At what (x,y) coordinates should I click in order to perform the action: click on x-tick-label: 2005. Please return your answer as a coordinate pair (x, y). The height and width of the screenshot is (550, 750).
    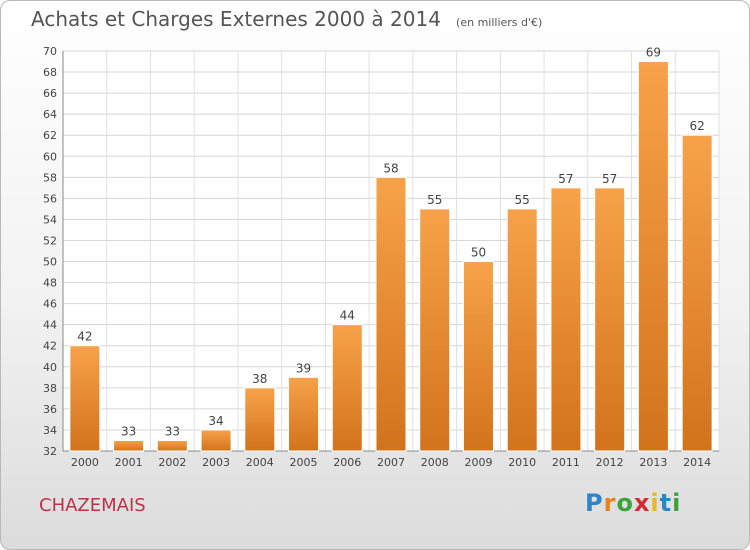
    Looking at the image, I should click on (304, 462).